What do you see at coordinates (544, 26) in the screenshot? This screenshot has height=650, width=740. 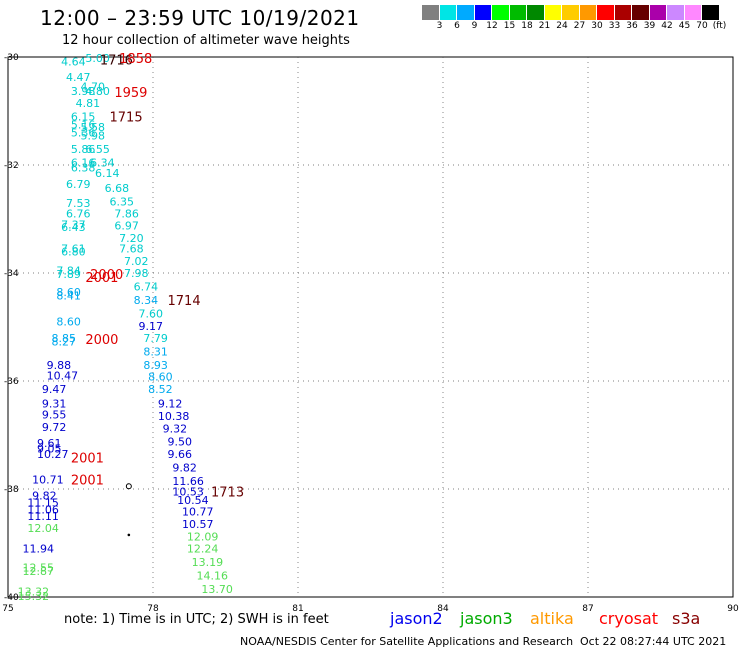 I see `colorbar-label: 21` at bounding box center [544, 26].